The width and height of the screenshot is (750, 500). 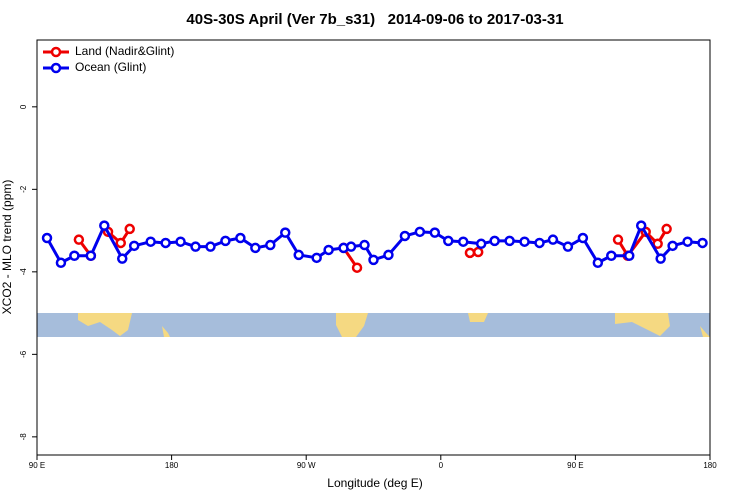 What do you see at coordinates (124, 51) in the screenshot?
I see `legend-label: Land (Nadir&Glint)` at bounding box center [124, 51].